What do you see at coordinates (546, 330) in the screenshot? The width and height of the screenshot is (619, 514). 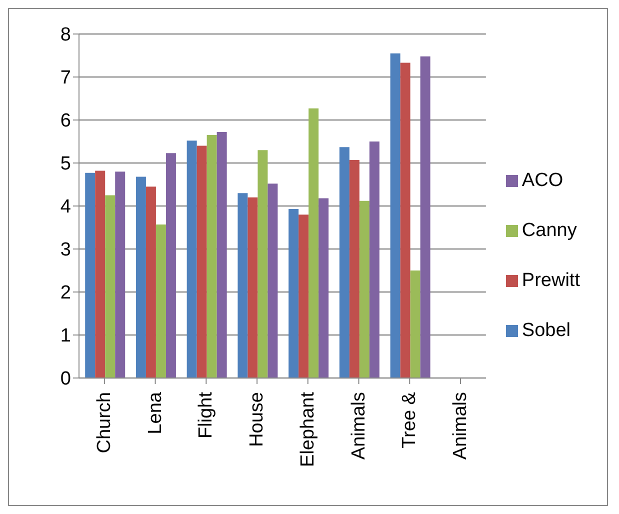 I see `legend-label: Sobel` at bounding box center [546, 330].